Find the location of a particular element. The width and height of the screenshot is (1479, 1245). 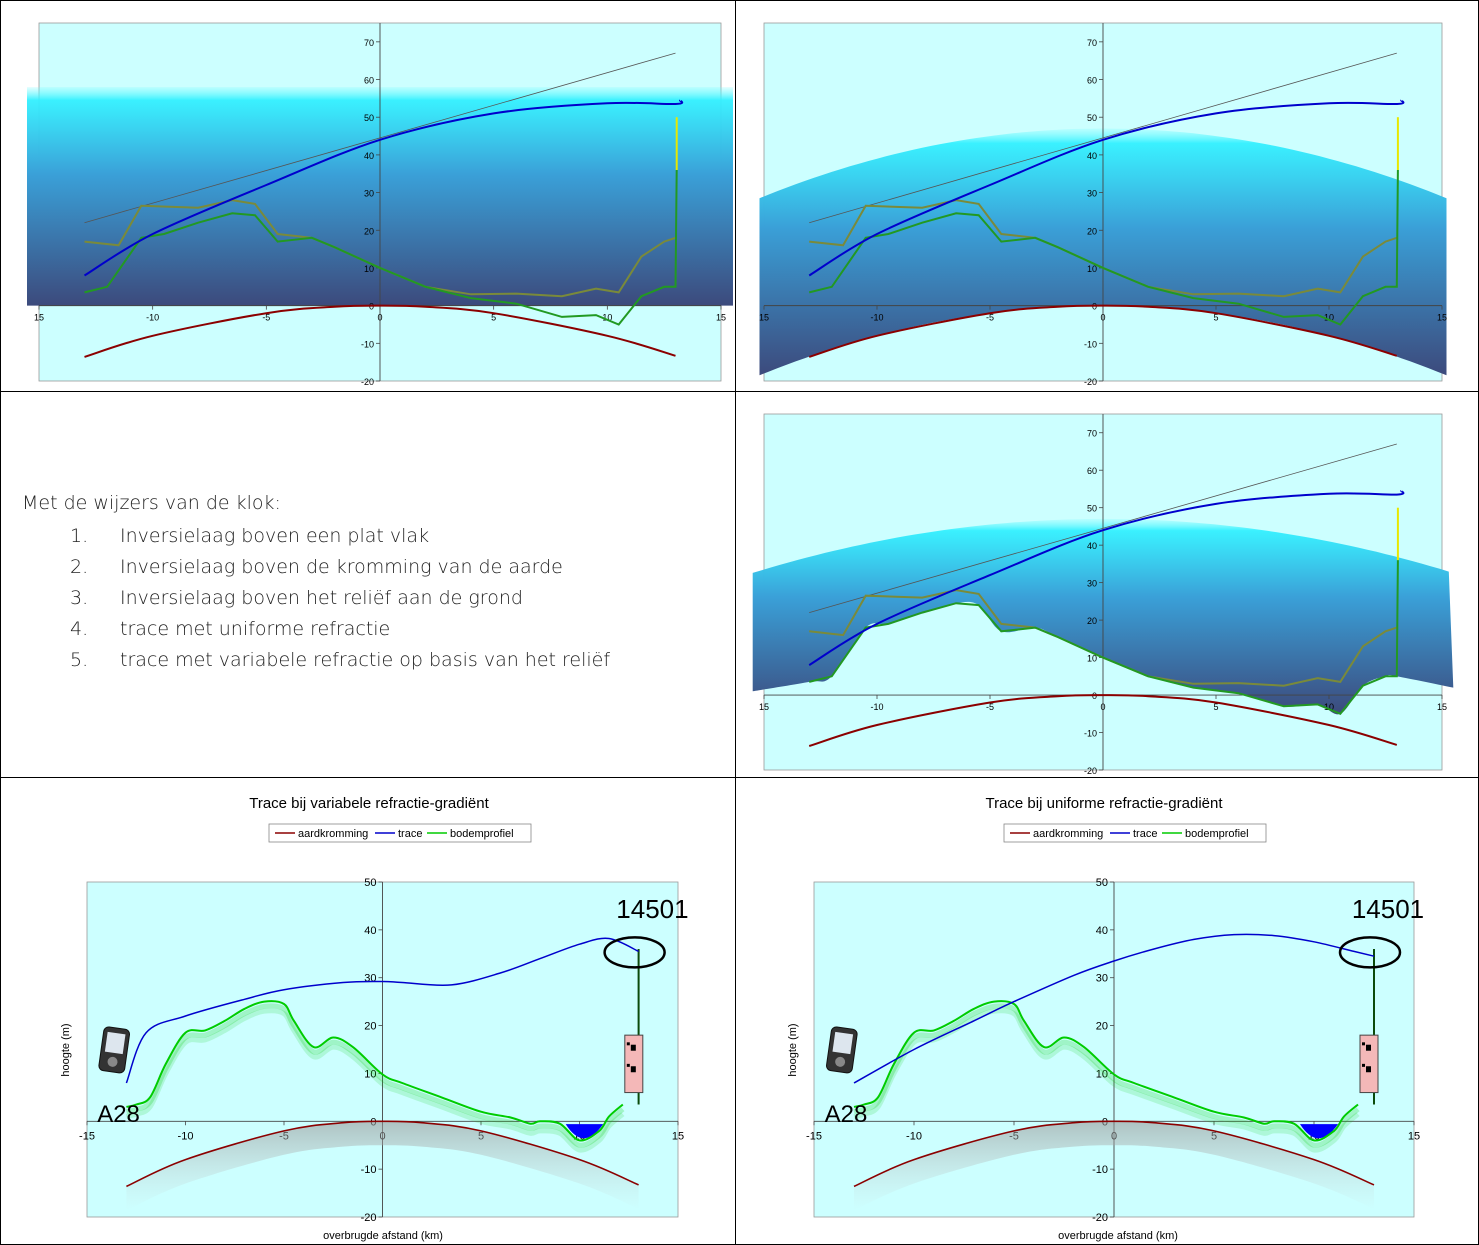

phone-button is located at coordinates (840, 1061).